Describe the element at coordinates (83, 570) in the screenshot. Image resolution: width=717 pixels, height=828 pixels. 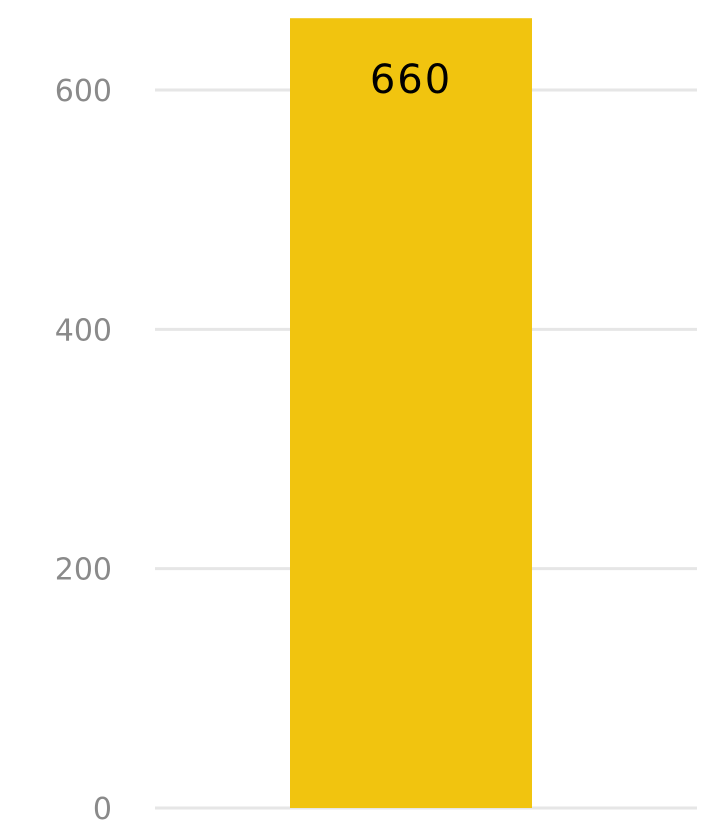
I see `y-tick-label-200: 200` at that location.